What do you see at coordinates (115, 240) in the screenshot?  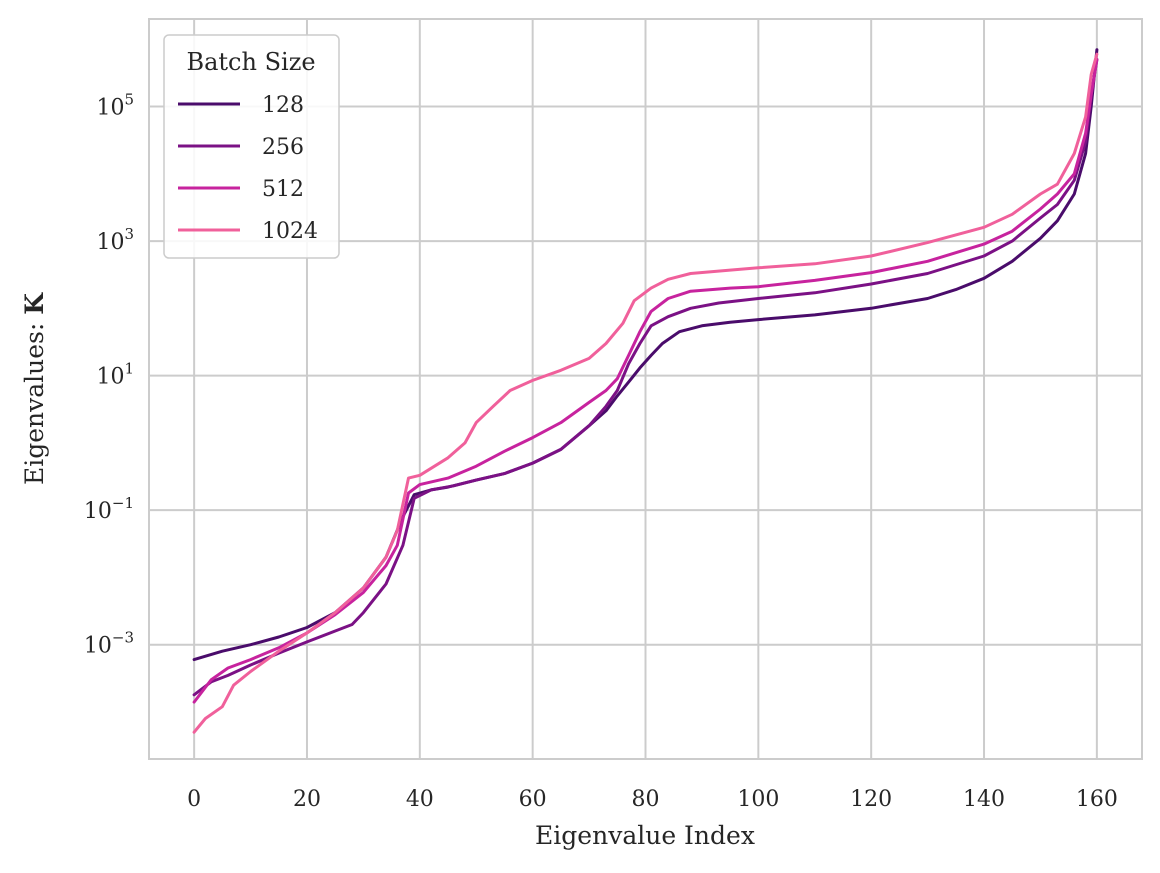 I see `y-tick-label: 10³` at bounding box center [115, 240].